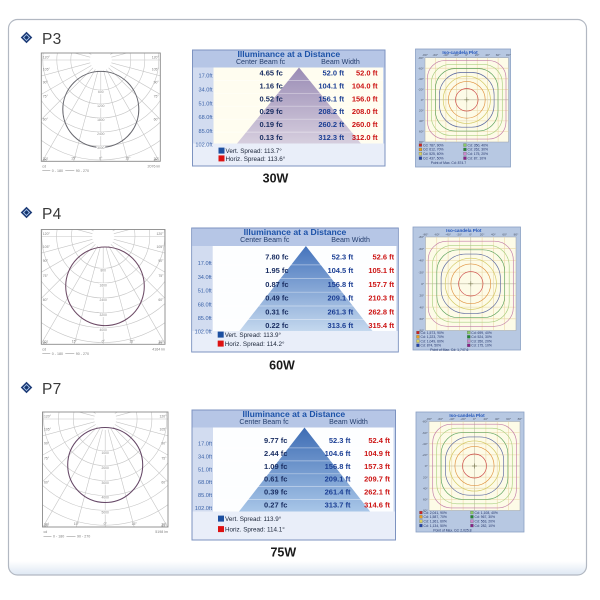 This screenshot has width=600, height=600. I want to click on svg-text: 1000, so click(106, 453).